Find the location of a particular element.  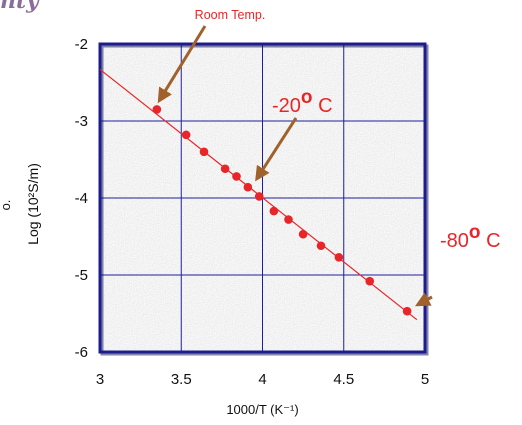

x-axis-label: 1000/T (K⁻¹) is located at coordinates (262, 409).